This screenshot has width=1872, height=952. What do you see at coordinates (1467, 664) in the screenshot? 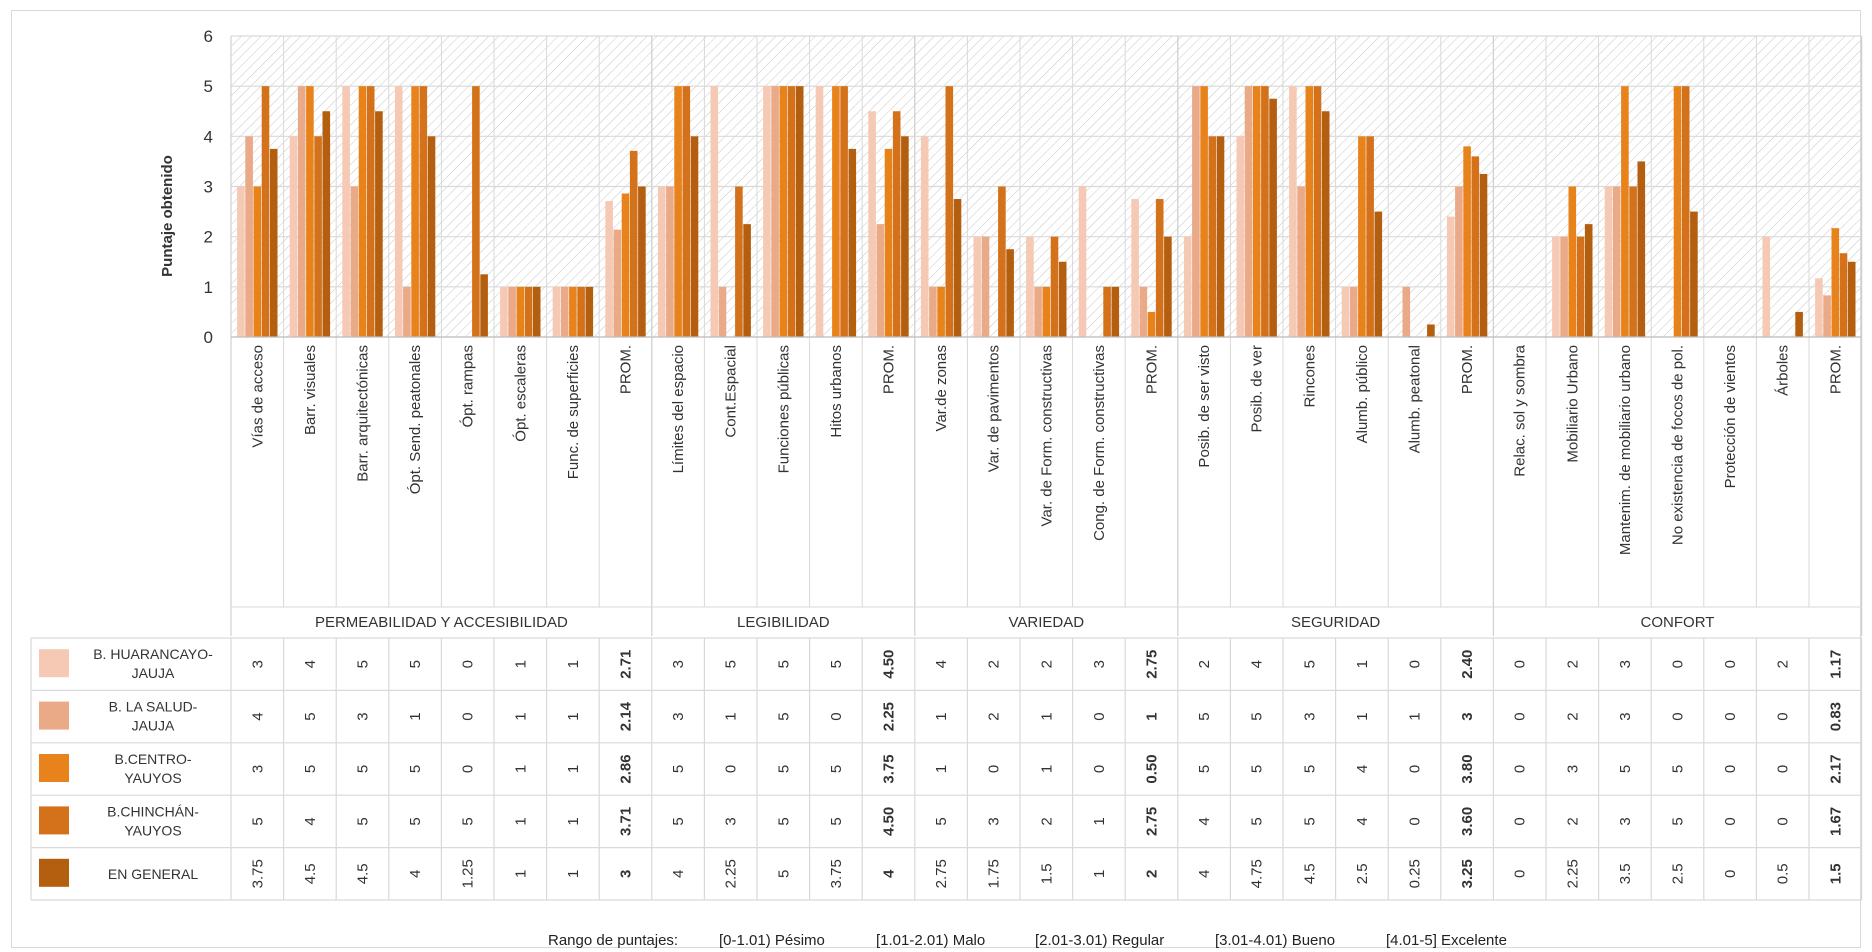
I see `table-cell-value: 2.40` at bounding box center [1467, 664].